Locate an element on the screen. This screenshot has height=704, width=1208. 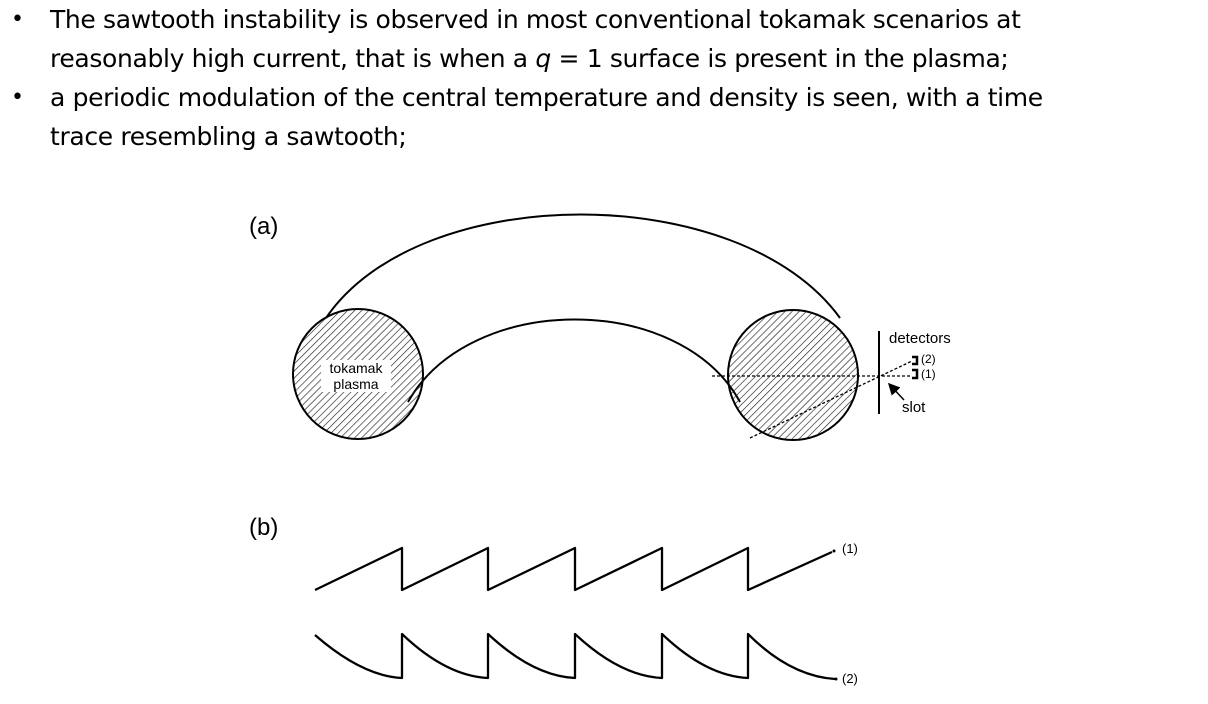
bullet-1-text-pre: reasonably high current, that is when a is located at coordinates (293, 58).